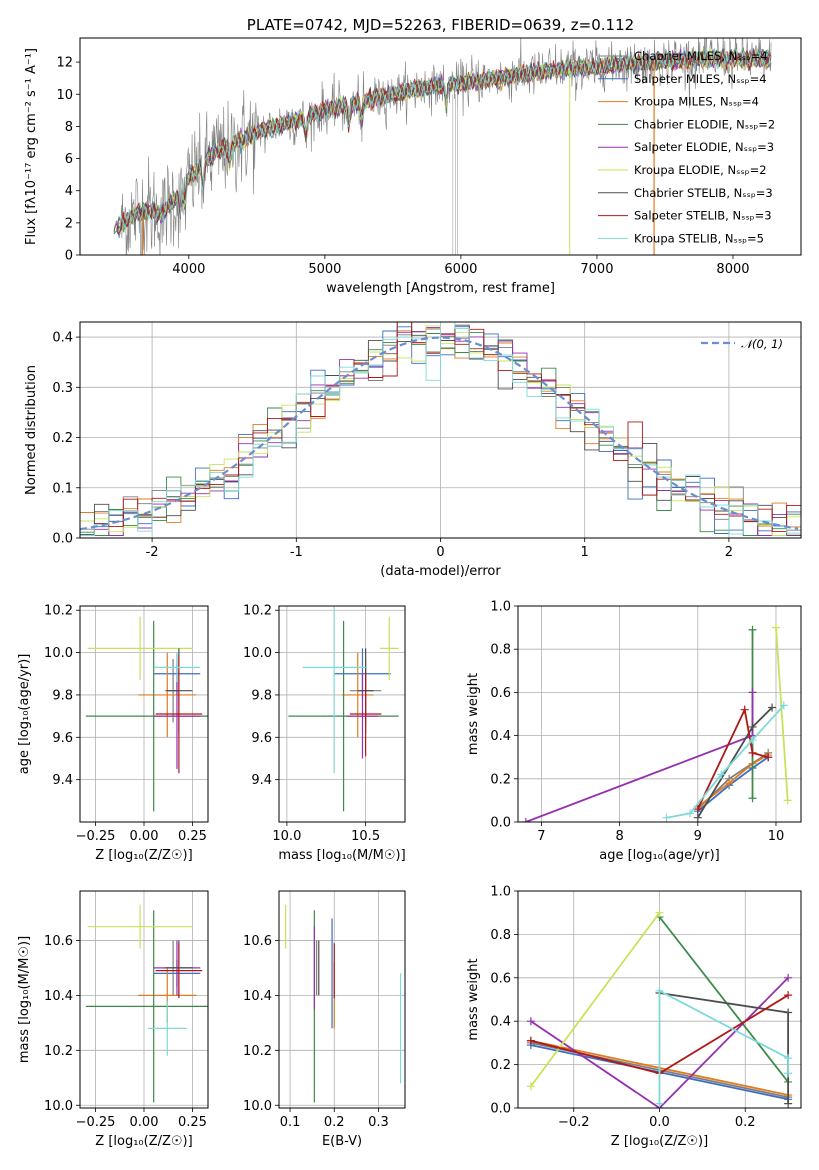 The height and width of the screenshot is (1170, 819). What do you see at coordinates (144, 836) in the screenshot?
I see `x-tick-label: 0.00` at bounding box center [144, 836].